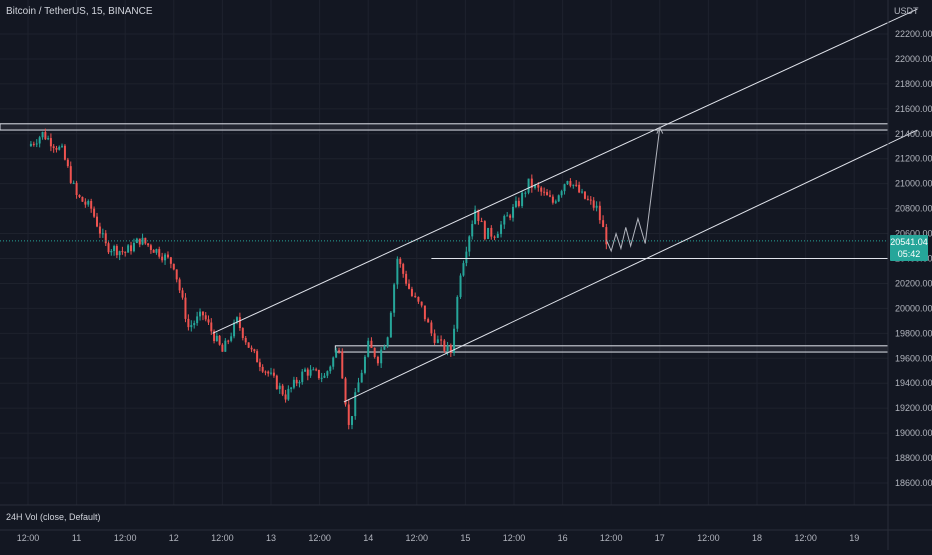 This screenshot has height=555, width=932. What do you see at coordinates (633, 190) in the screenshot?
I see `projection-path` at bounding box center [633, 190].